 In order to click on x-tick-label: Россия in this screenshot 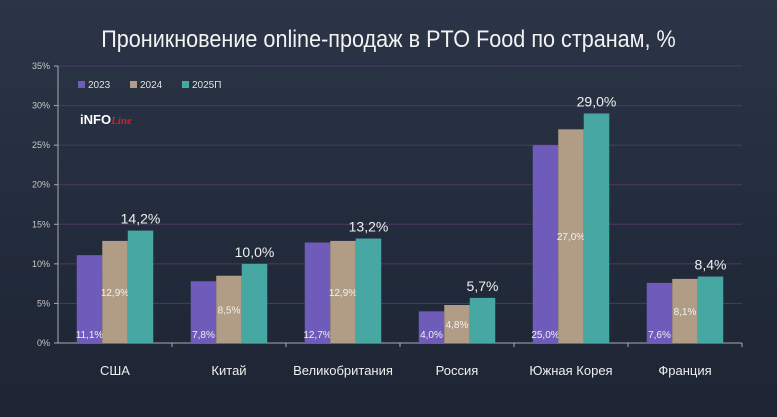, I will do `click(457, 370)`.